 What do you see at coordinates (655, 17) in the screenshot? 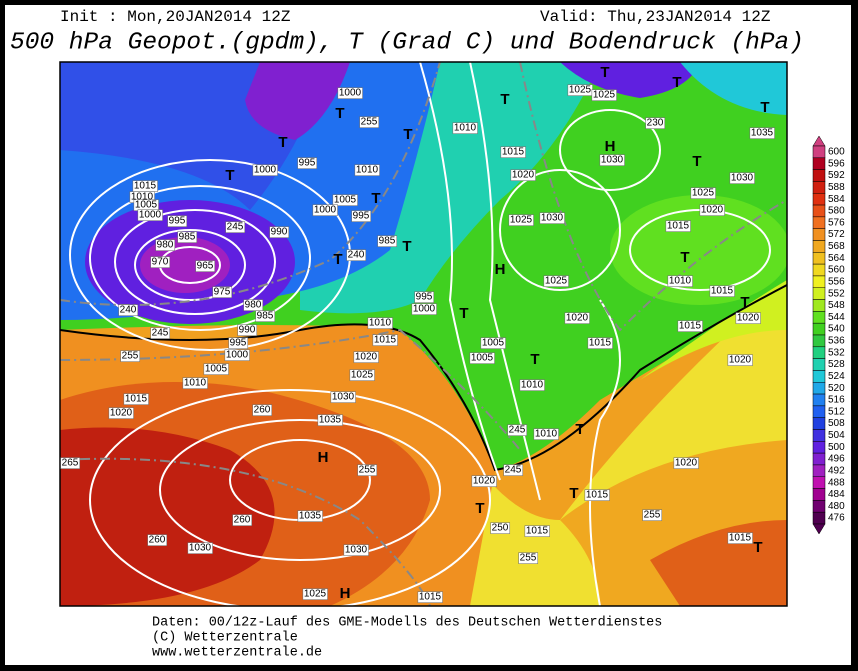
I see `valid-time: Valid: Thu,23JAN2014 12Z` at bounding box center [655, 17].